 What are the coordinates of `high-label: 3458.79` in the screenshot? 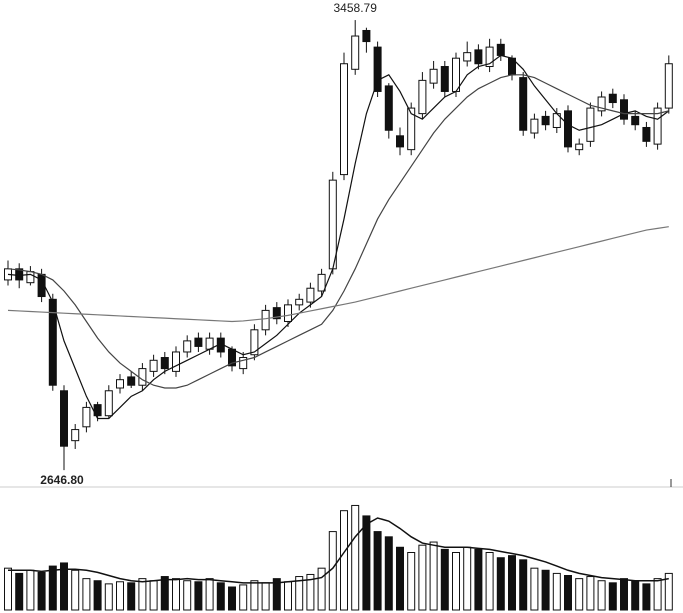 It's located at (356, 8).